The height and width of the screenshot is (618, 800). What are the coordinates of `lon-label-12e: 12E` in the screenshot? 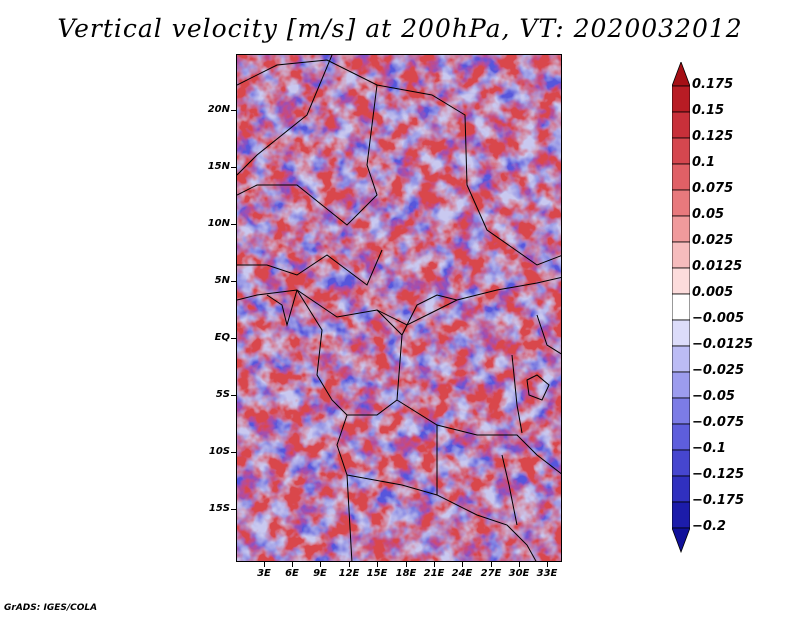 It's located at (349, 573).